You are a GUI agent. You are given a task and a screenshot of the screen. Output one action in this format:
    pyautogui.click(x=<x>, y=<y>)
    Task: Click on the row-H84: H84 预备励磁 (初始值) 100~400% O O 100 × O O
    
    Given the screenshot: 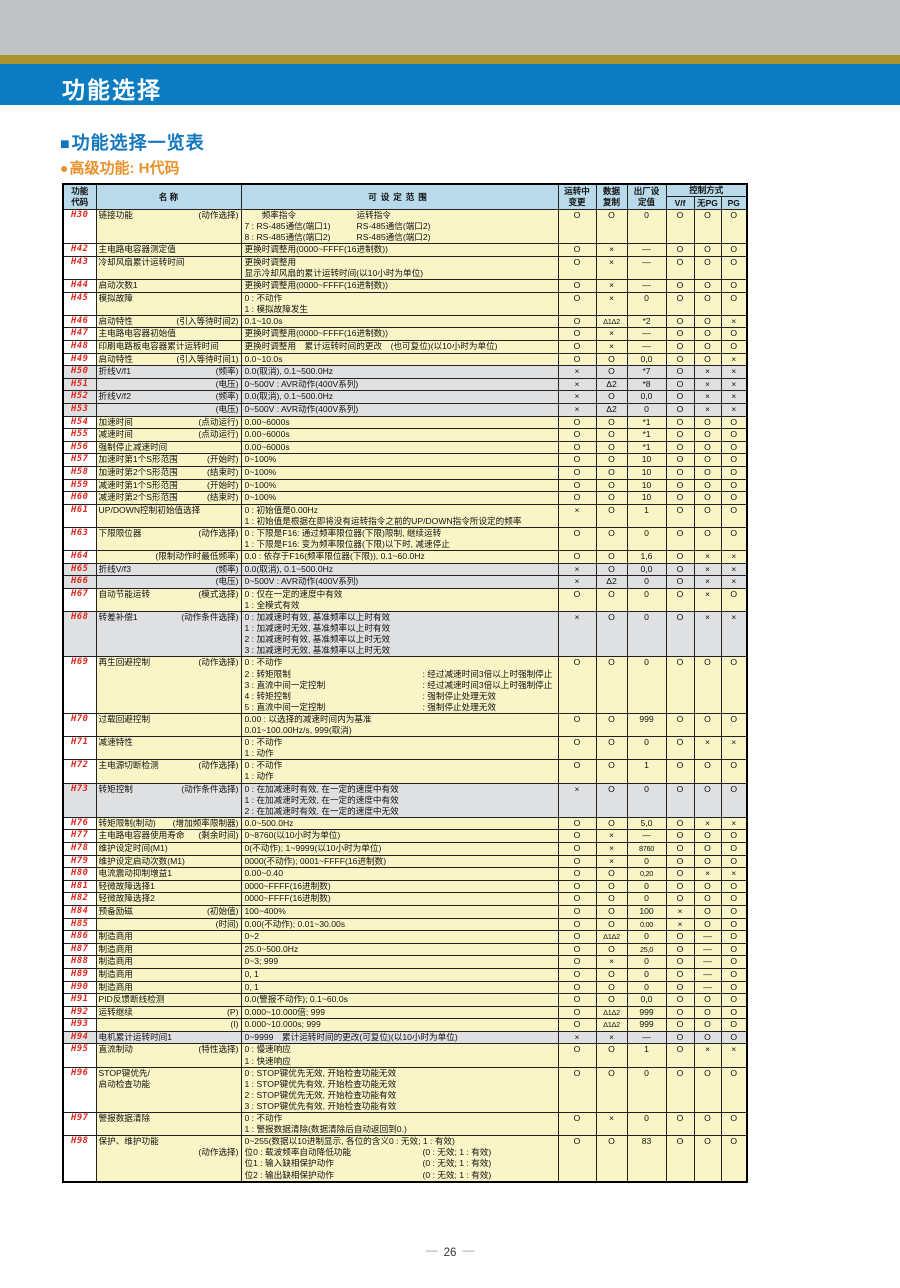 What is the action you would take?
    pyautogui.click(x=405, y=911)
    